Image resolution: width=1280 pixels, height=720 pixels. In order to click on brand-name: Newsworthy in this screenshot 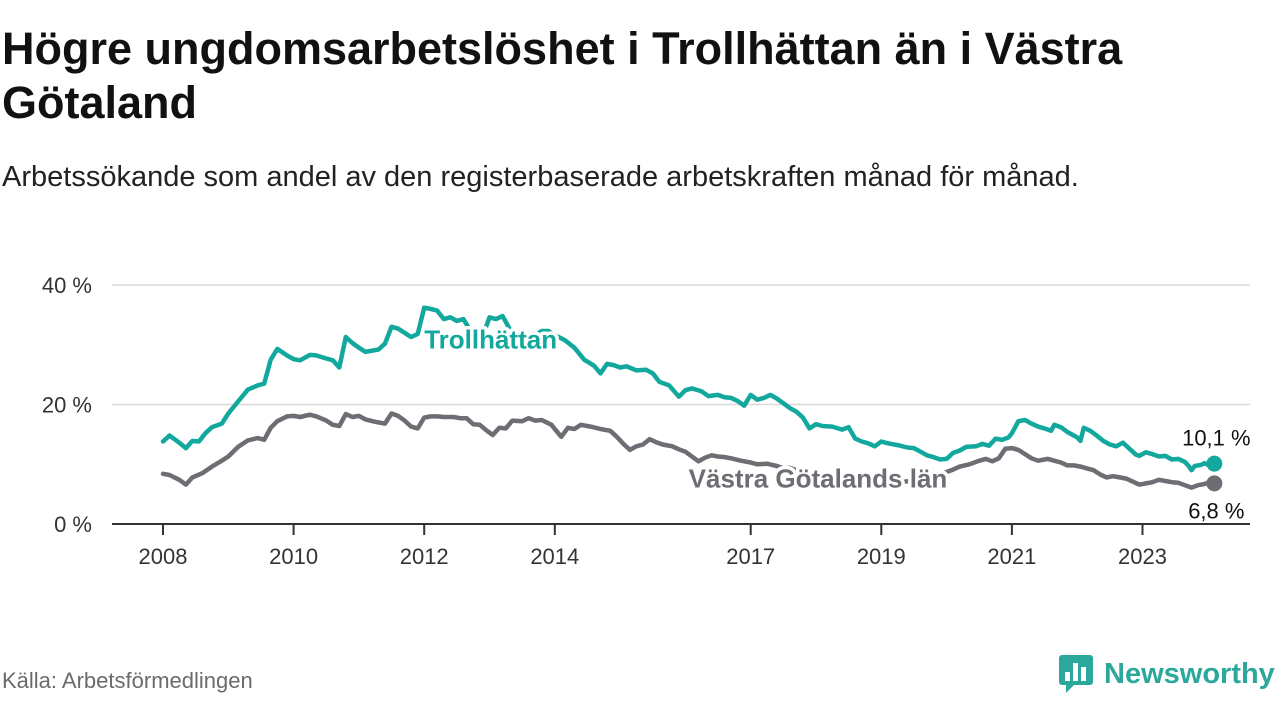, I will do `click(1189, 673)`.